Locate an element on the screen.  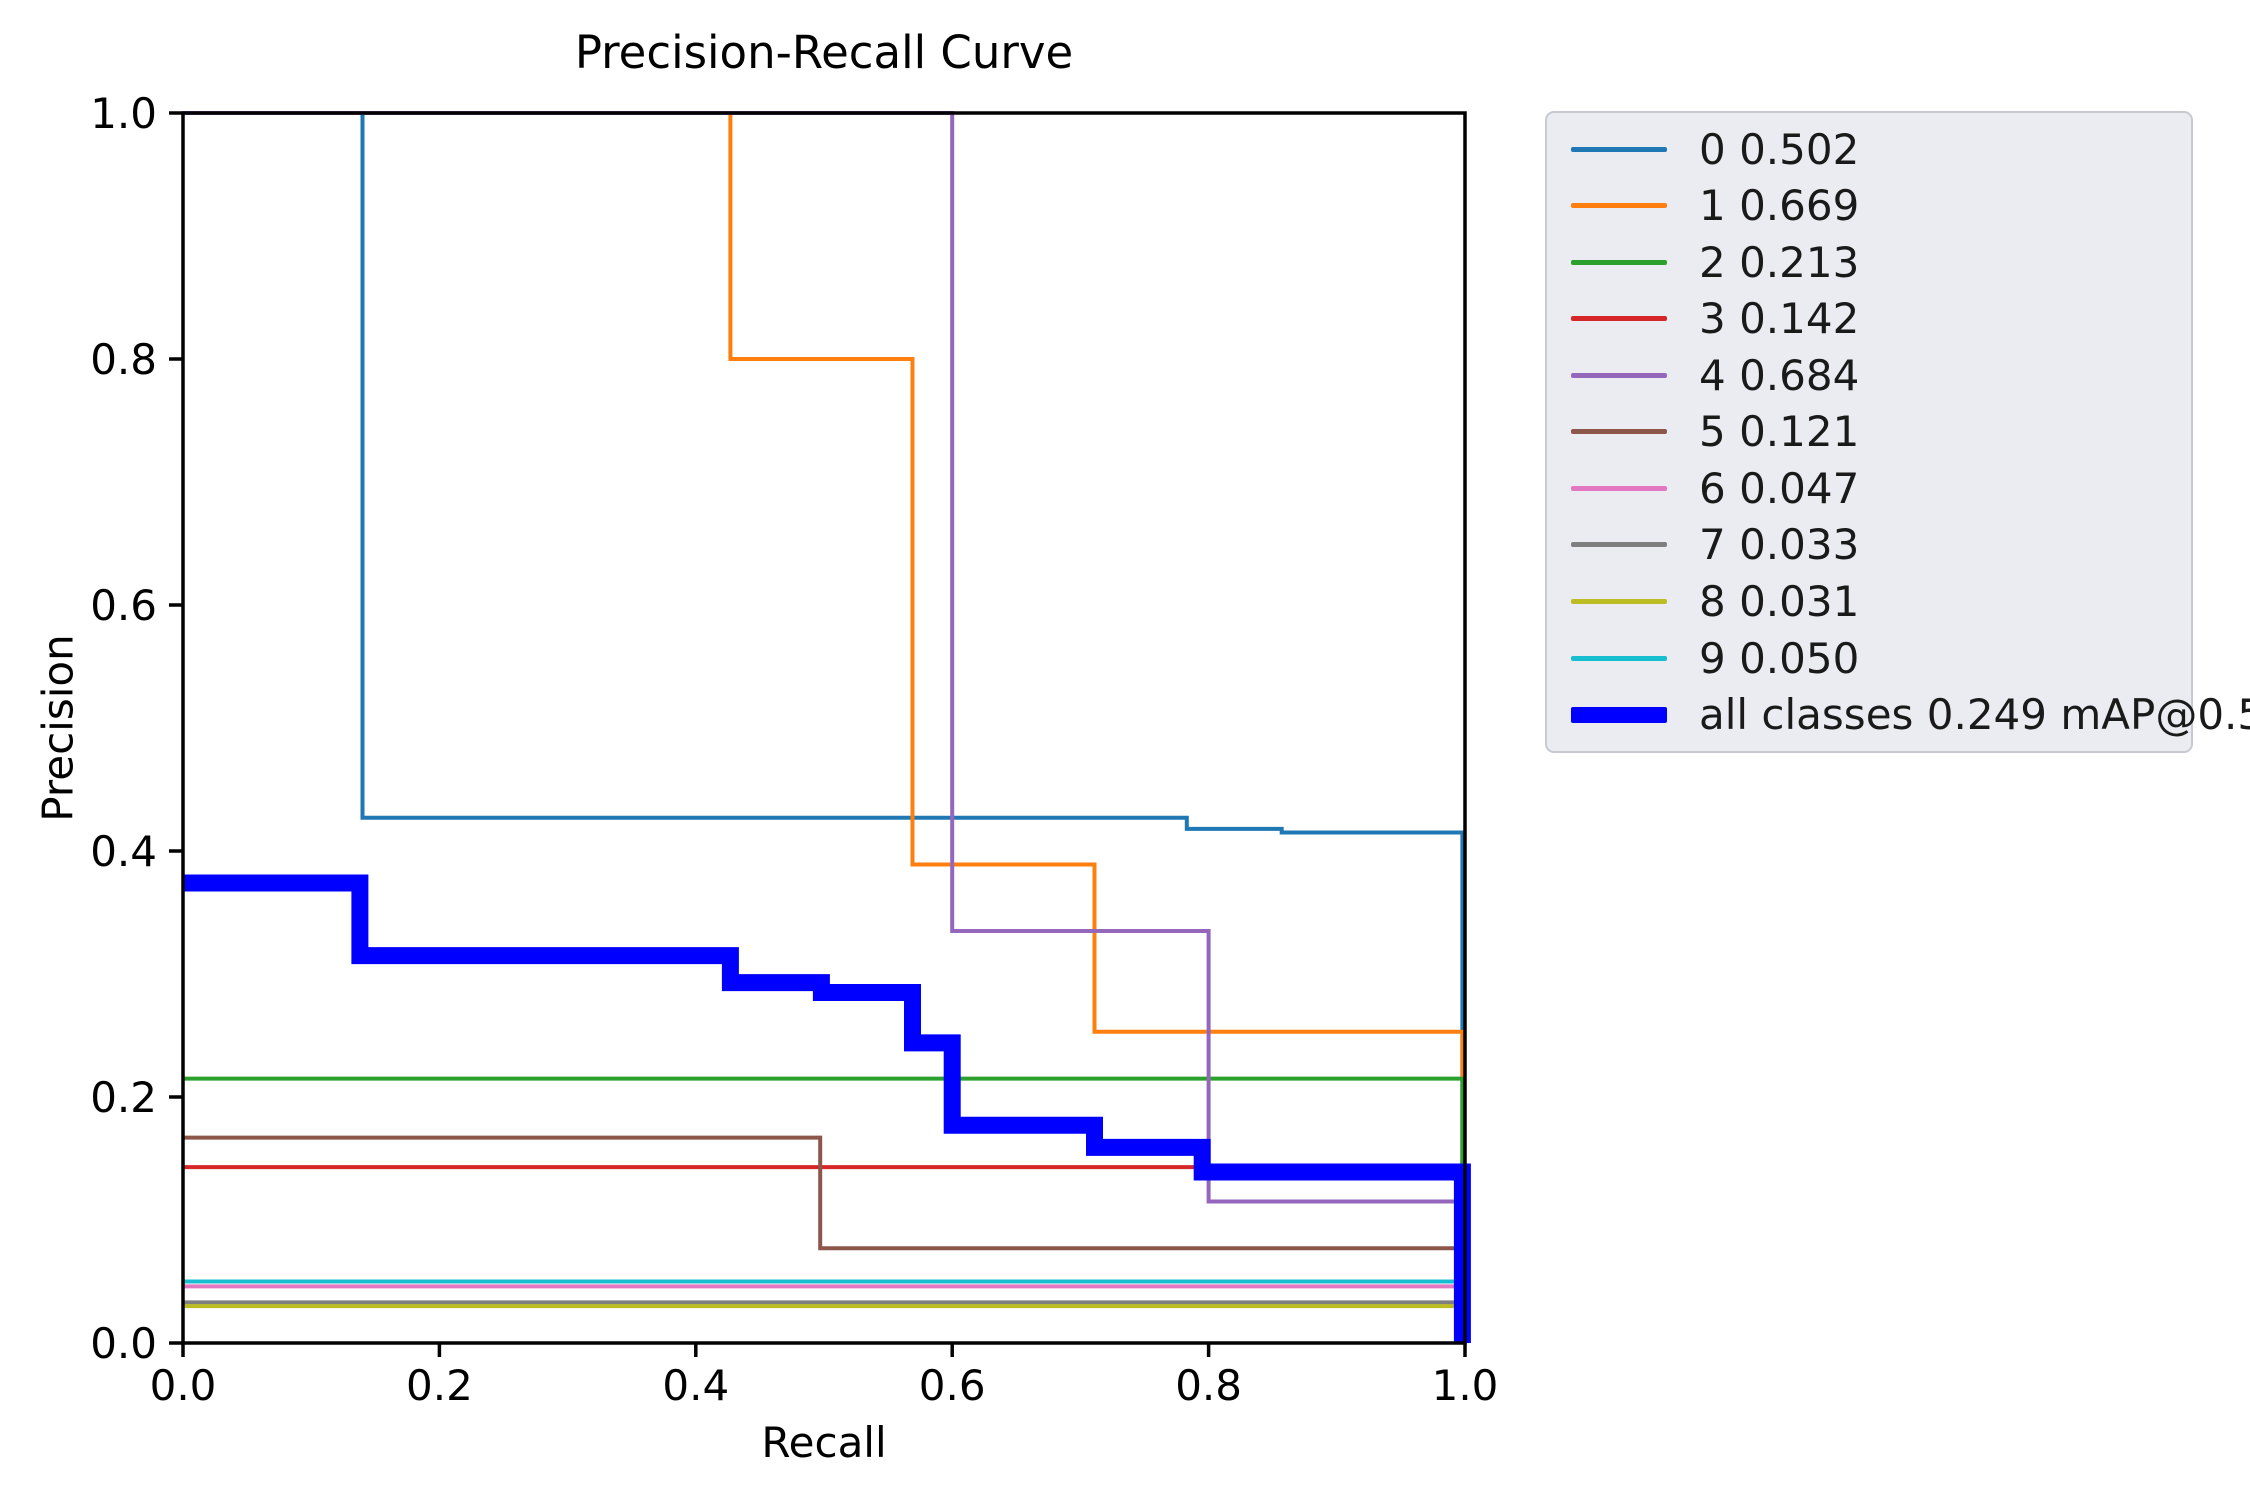
legend-label: 0 0.502 is located at coordinates (1779, 149).